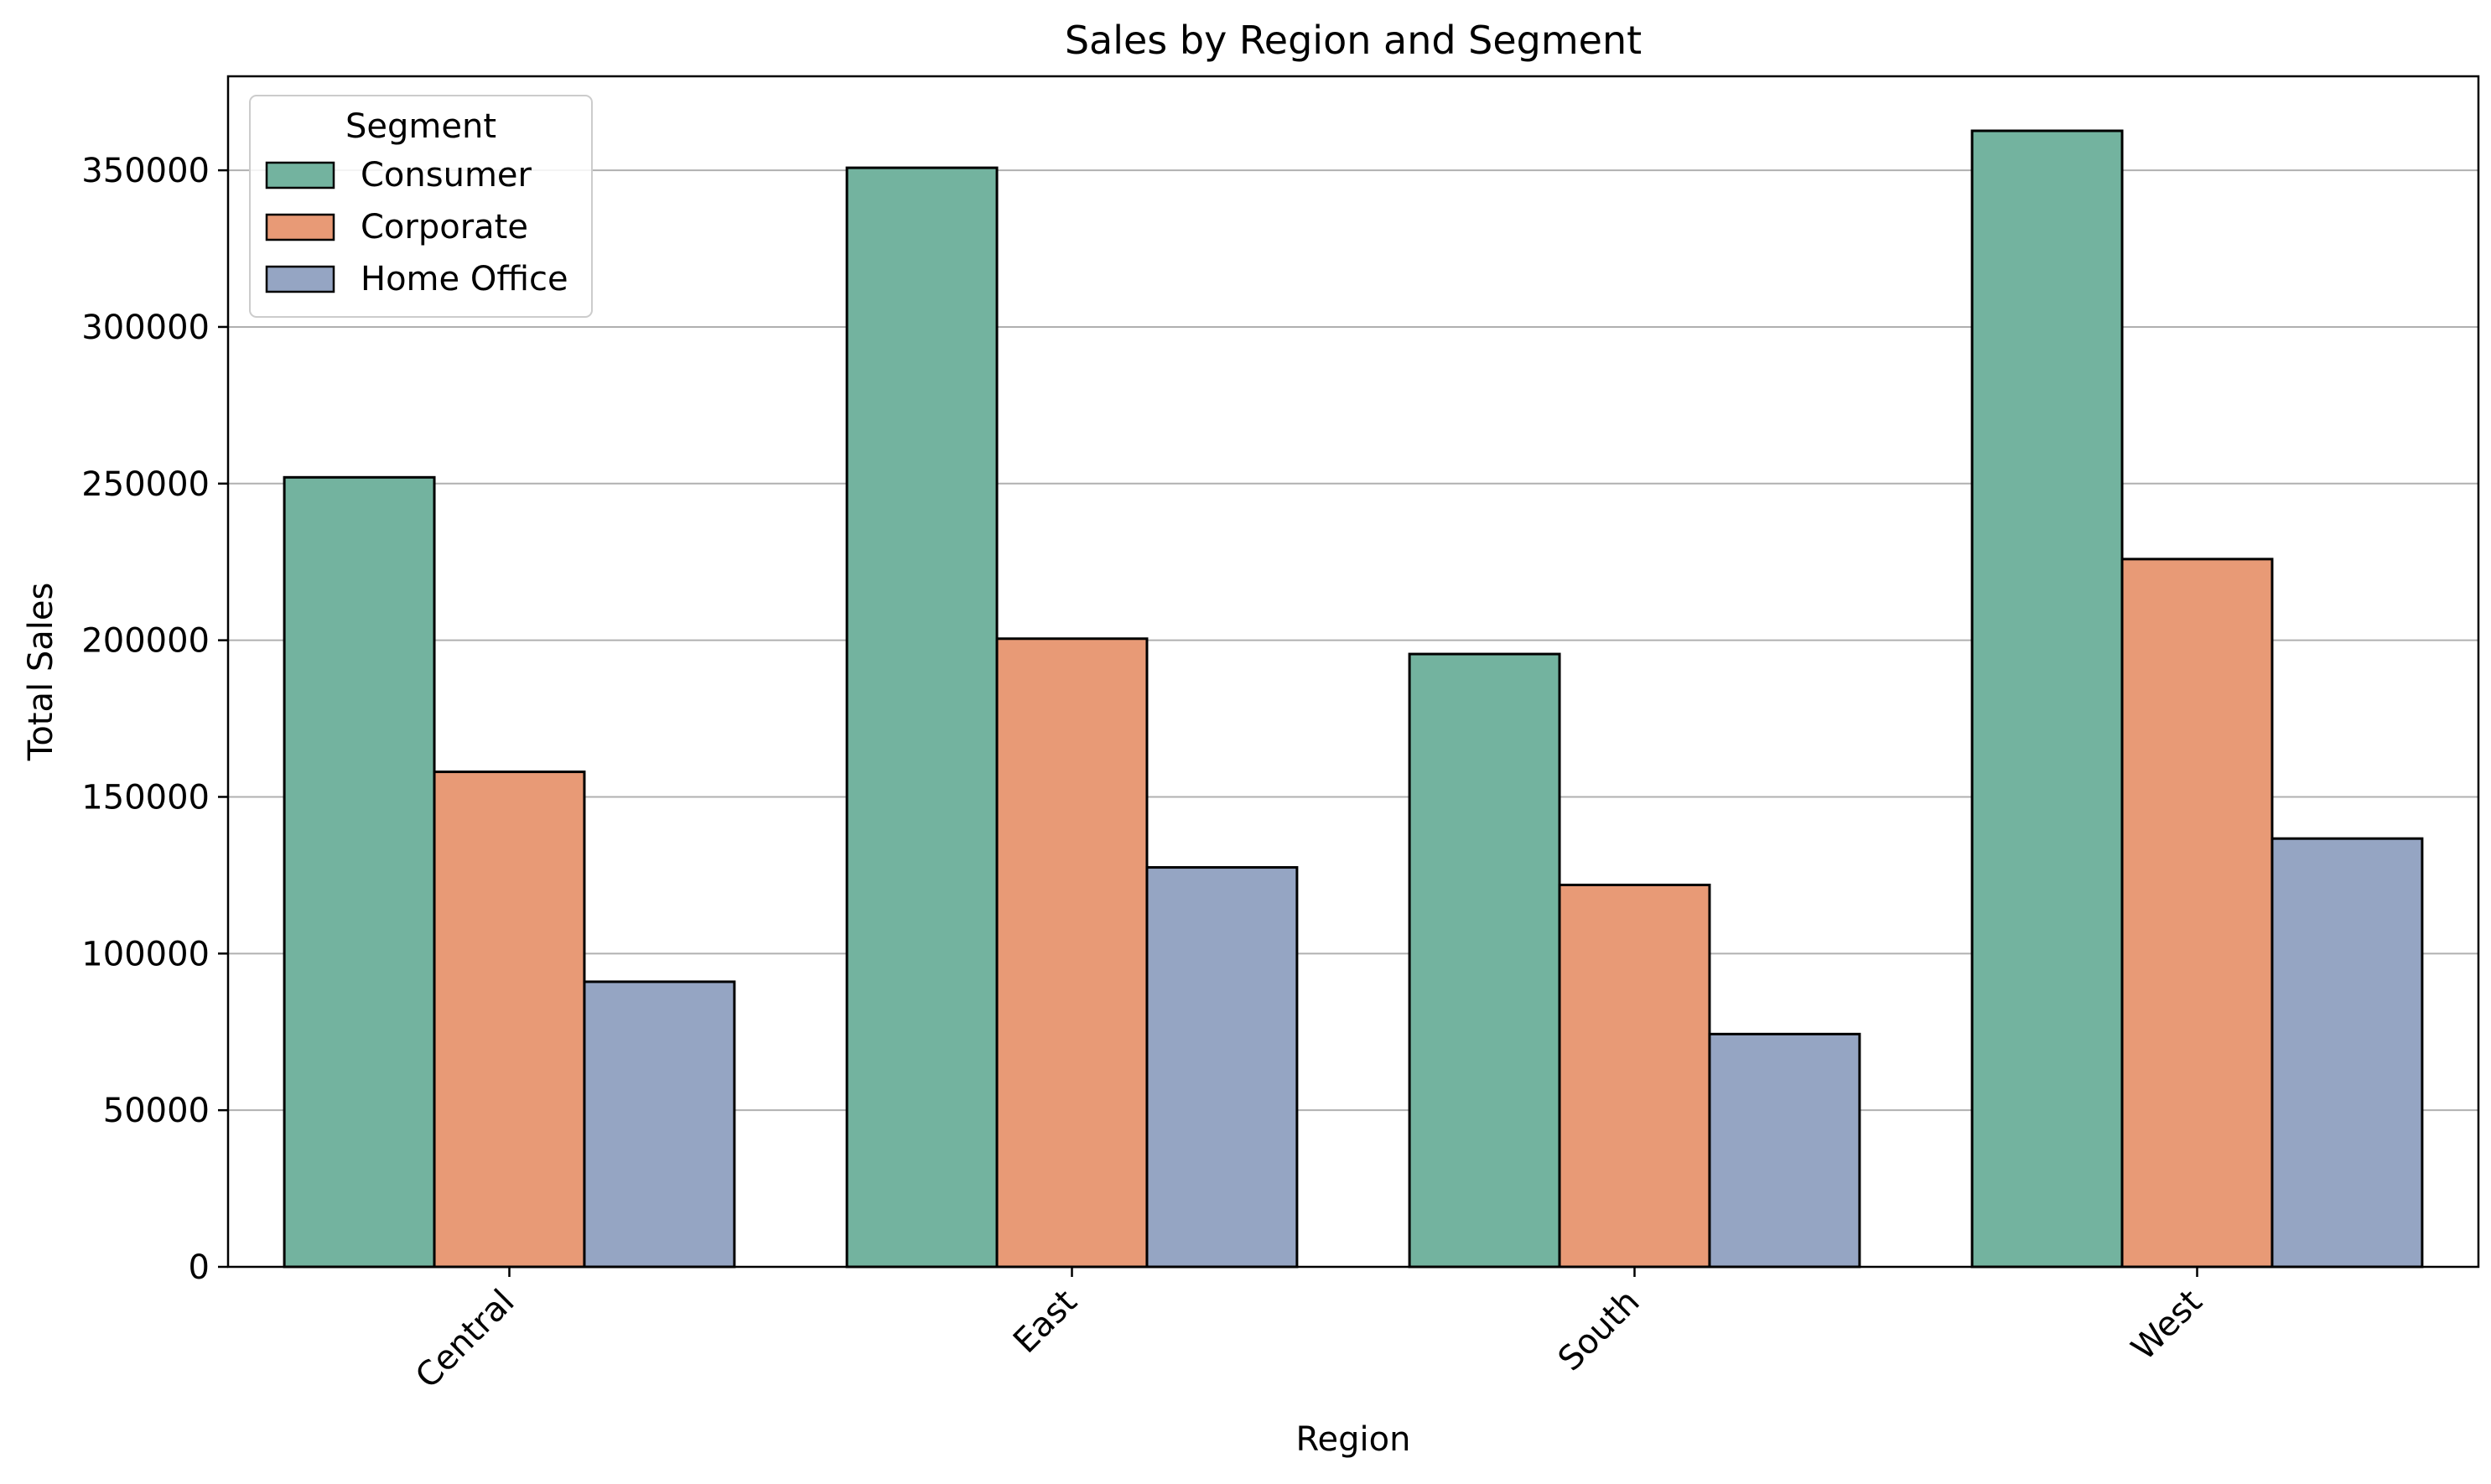 This screenshot has height=1484, width=2491. Describe the element at coordinates (145, 954) in the screenshot. I see `y-tick-label: 100000` at that location.